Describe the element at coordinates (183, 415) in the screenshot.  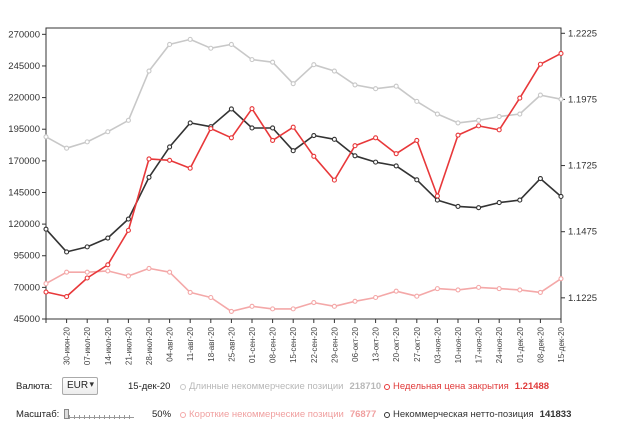
I see `legend-short-marker-icon` at that location.